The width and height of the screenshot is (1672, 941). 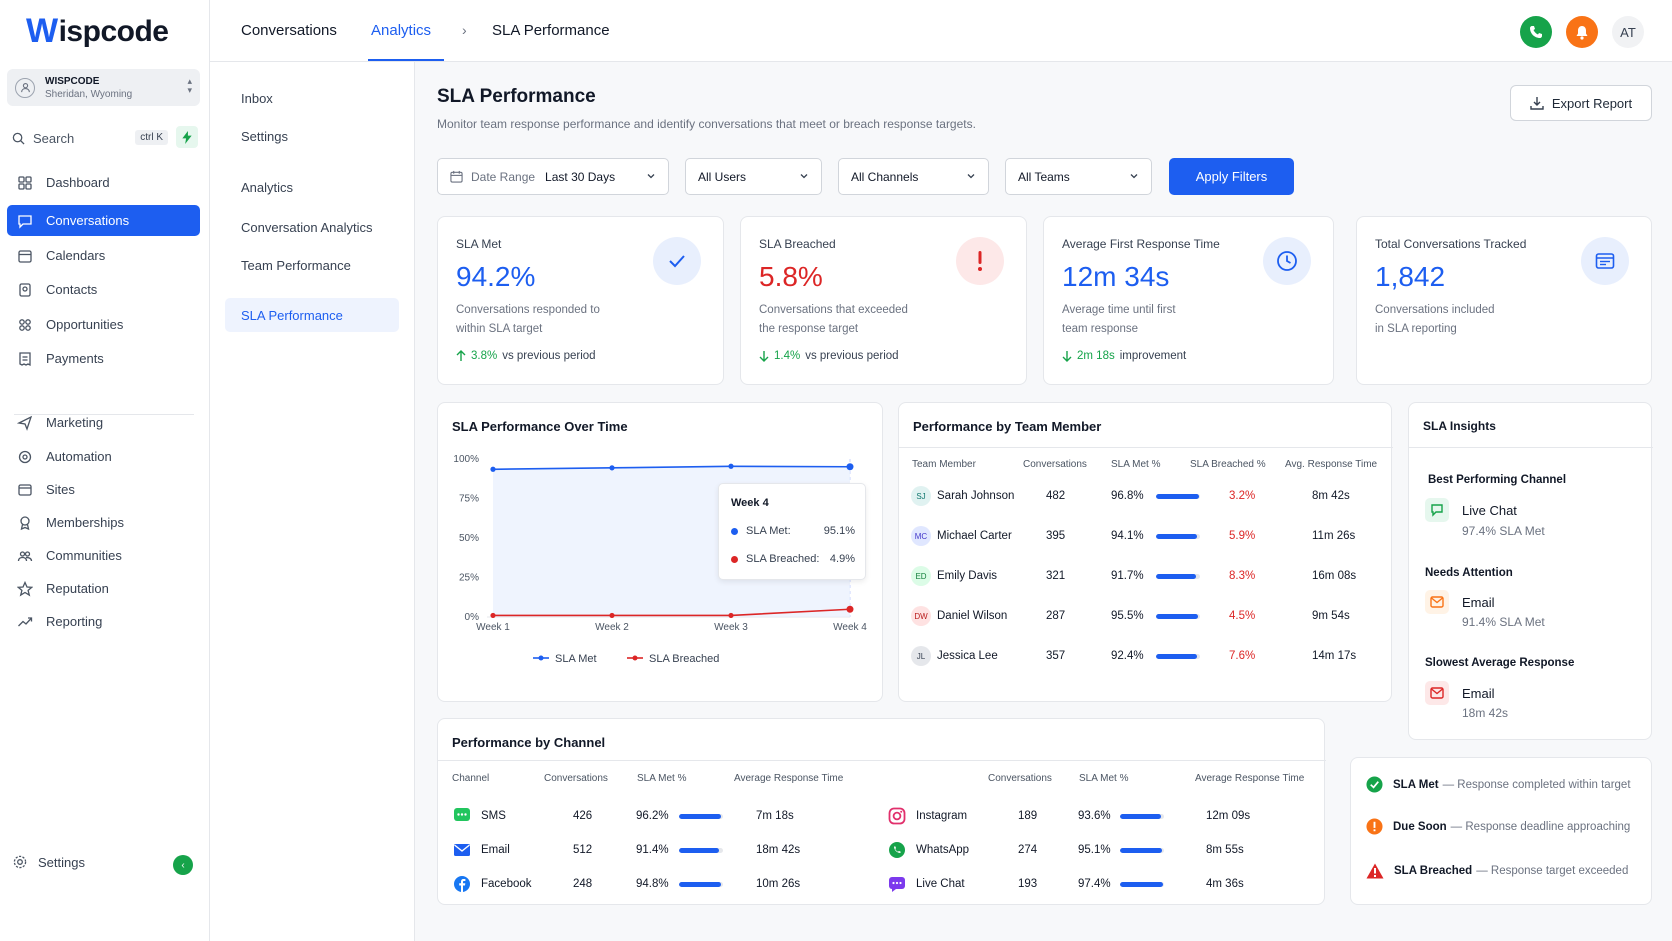 I want to click on channel-row: SMS 426 96.2% 7m 18s, so click(x=663, y=816).